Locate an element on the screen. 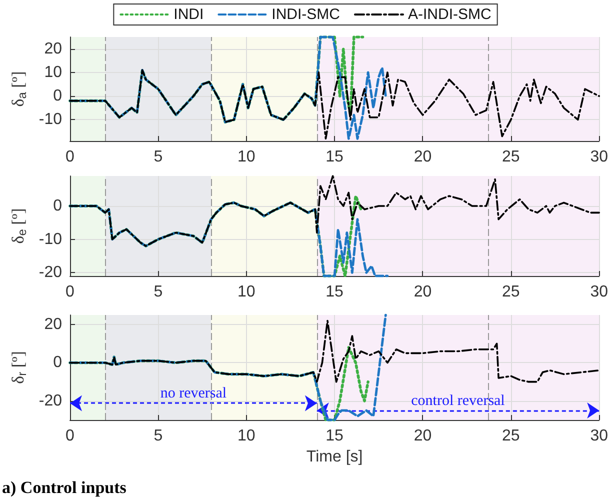  y-axis-title: δa [º] is located at coordinates (18, 89).